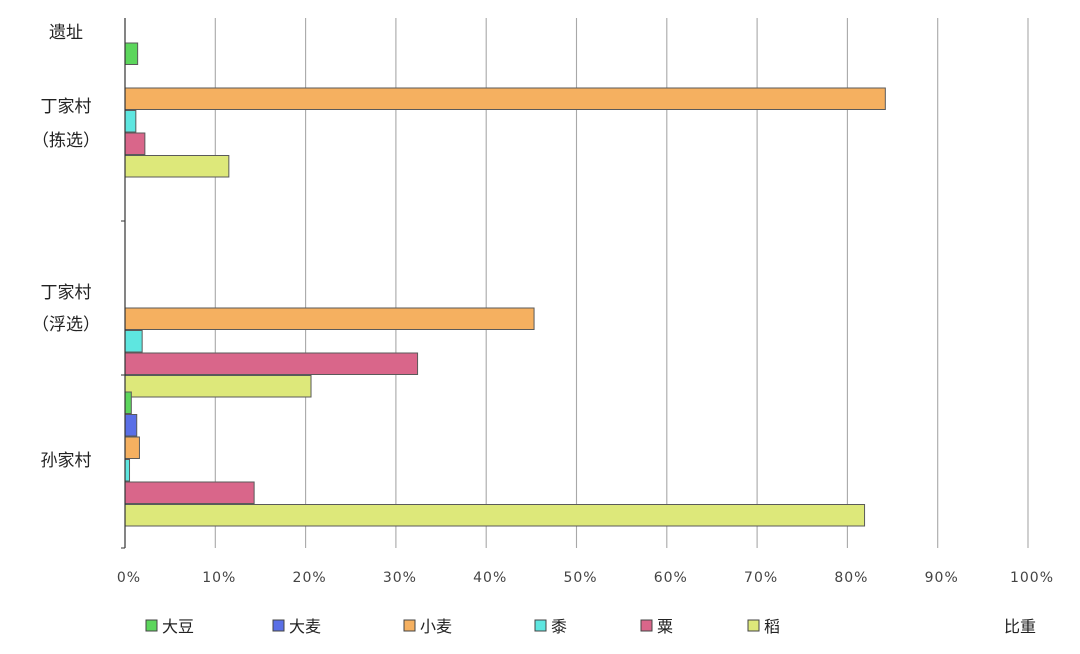  I want to click on legend: 大豆 大麦 小麦 黍 粟 稻, so click(462, 626).